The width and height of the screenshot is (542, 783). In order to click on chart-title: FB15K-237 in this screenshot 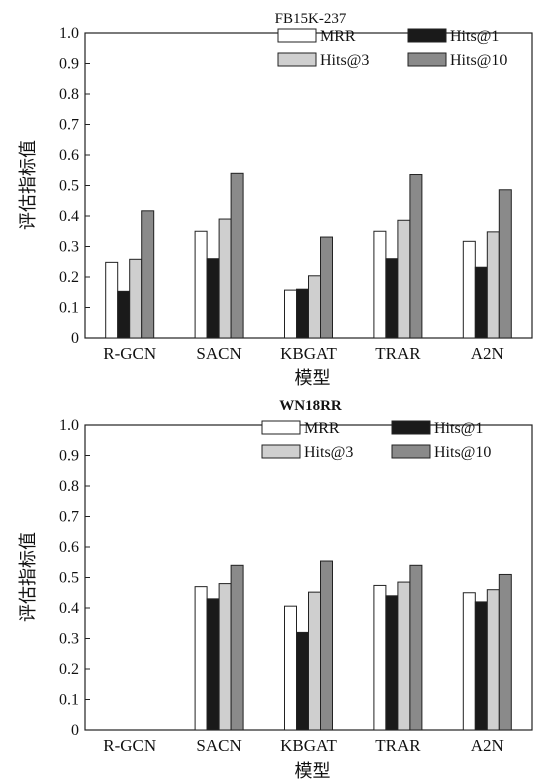, I will do `click(311, 19)`.